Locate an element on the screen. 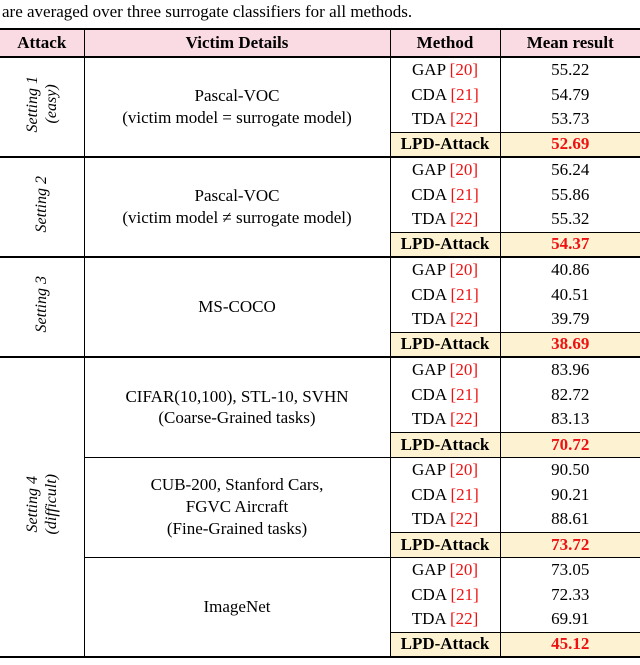 This screenshot has width=640, height=665. setting-label-rotated: Setting 3 is located at coordinates (41, 304).